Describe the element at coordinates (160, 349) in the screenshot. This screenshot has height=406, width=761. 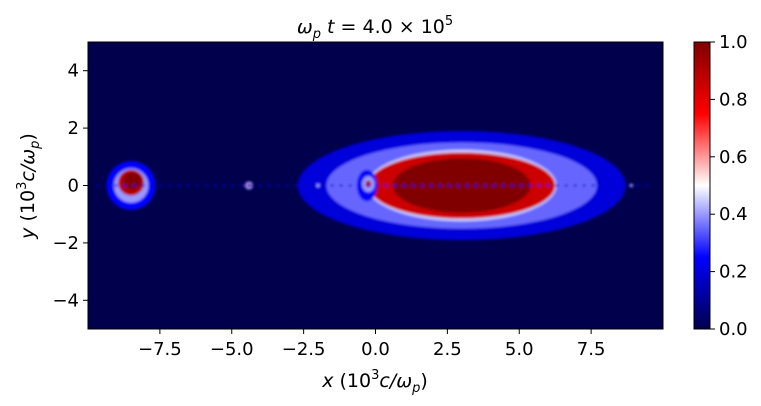
I see `x-tick-label: −7.5` at that location.